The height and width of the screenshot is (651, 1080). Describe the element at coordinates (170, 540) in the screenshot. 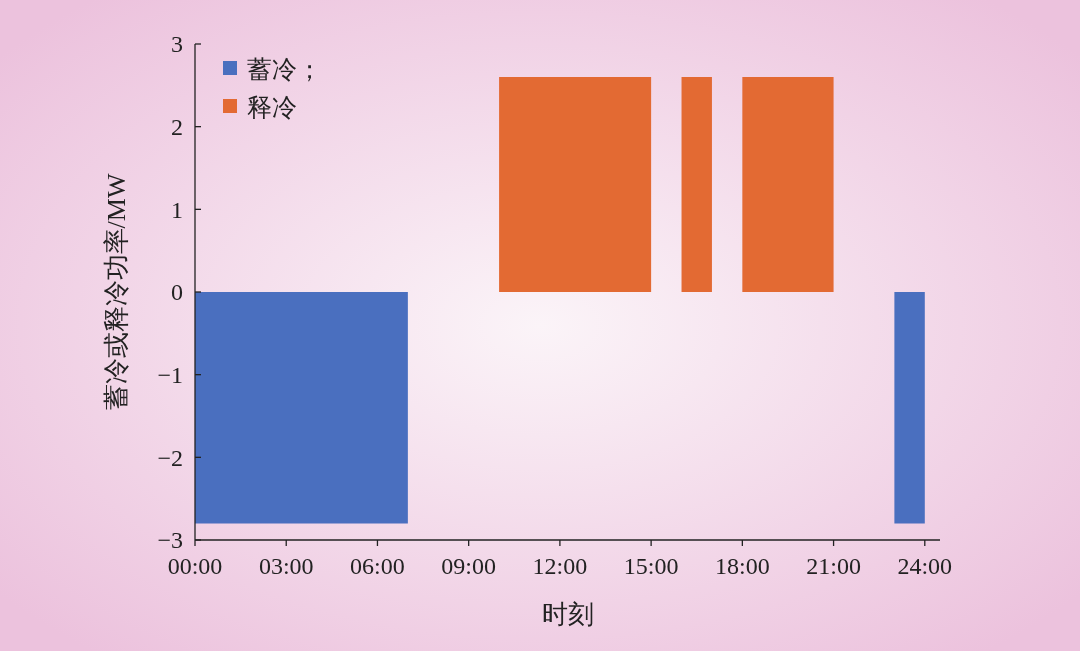

I see `y-tick-label: −3` at that location.